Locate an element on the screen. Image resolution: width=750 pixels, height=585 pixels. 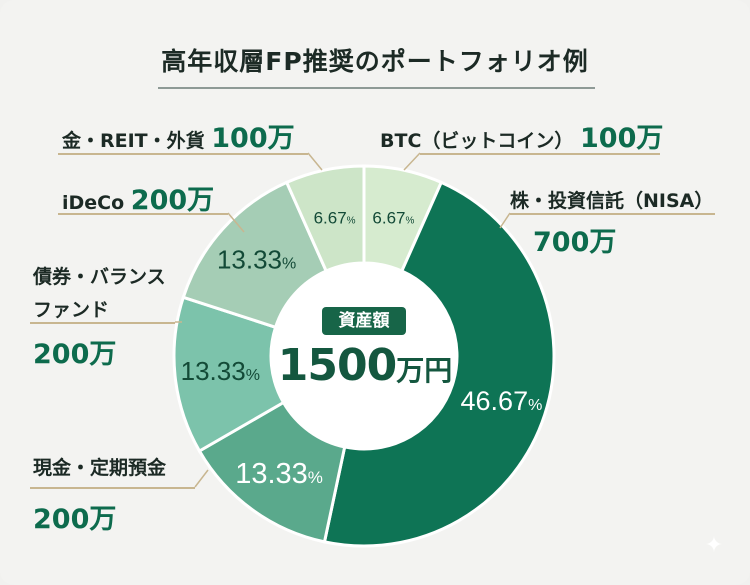
percent-label-ideco: 13.33% is located at coordinates (256, 259).